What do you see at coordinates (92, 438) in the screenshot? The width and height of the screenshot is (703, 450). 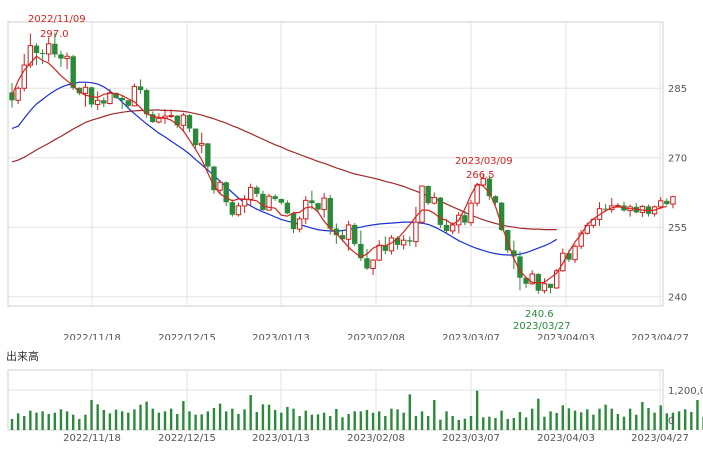 I see `volume-x-tick-label: 2022/11/18` at bounding box center [92, 438].